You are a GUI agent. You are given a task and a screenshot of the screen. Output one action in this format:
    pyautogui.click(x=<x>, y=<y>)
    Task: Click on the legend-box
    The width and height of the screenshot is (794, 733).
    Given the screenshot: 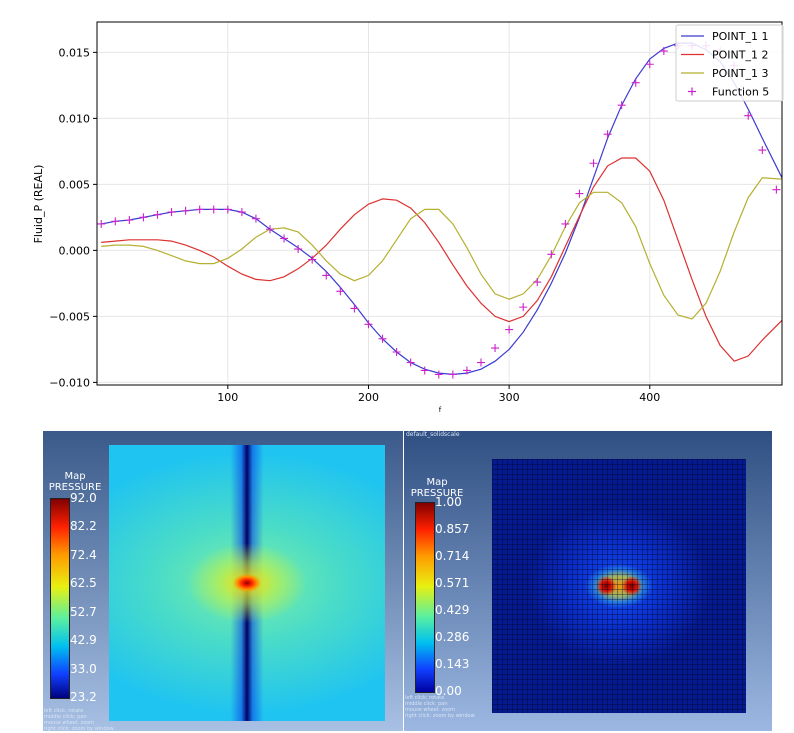 What is the action you would take?
    pyautogui.click(x=729, y=63)
    